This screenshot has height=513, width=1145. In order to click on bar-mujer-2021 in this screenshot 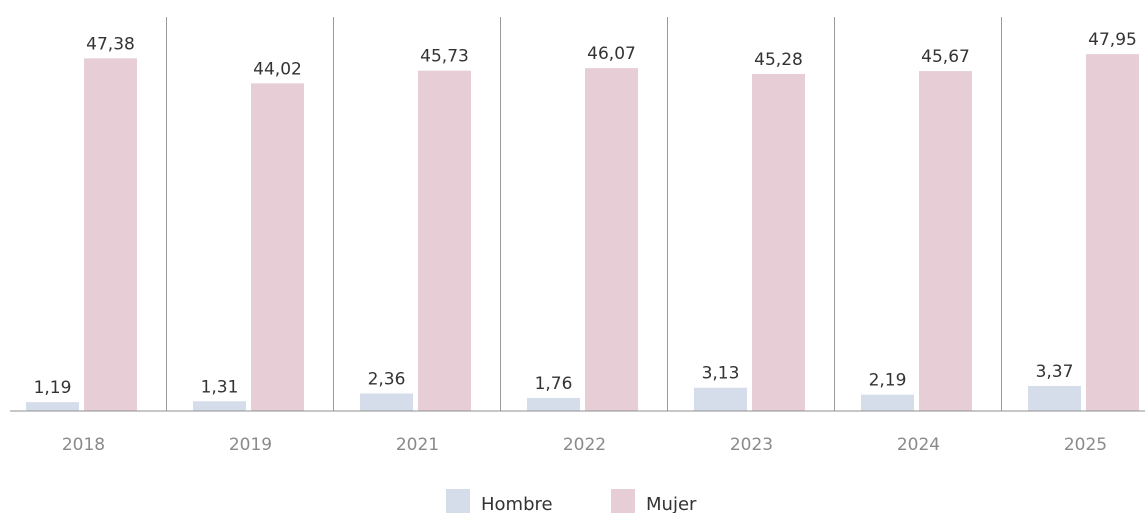, I will do `click(444, 240)`.